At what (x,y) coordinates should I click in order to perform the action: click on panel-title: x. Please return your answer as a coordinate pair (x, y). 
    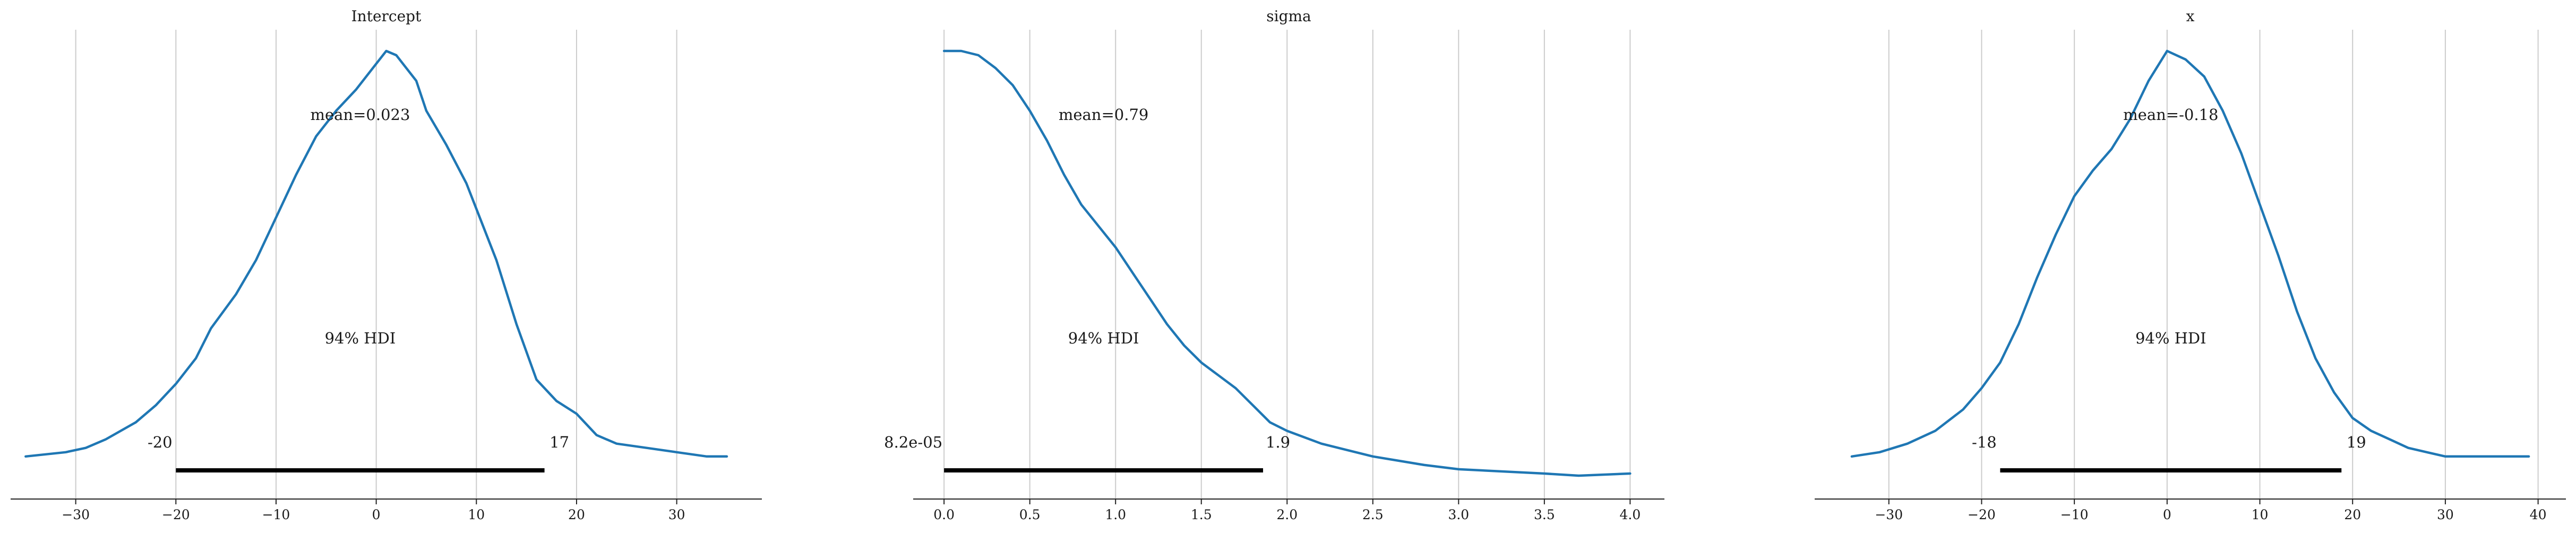
    Looking at the image, I should click on (2191, 16).